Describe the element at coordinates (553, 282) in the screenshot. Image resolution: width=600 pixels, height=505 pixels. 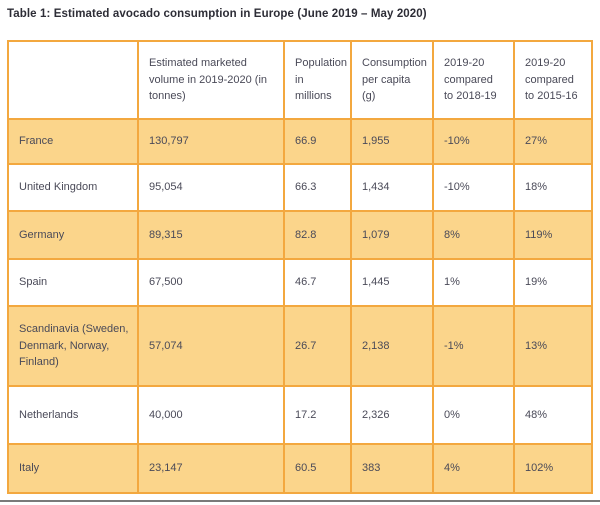
I see `cell-vs-2015-16: 19%` at that location.